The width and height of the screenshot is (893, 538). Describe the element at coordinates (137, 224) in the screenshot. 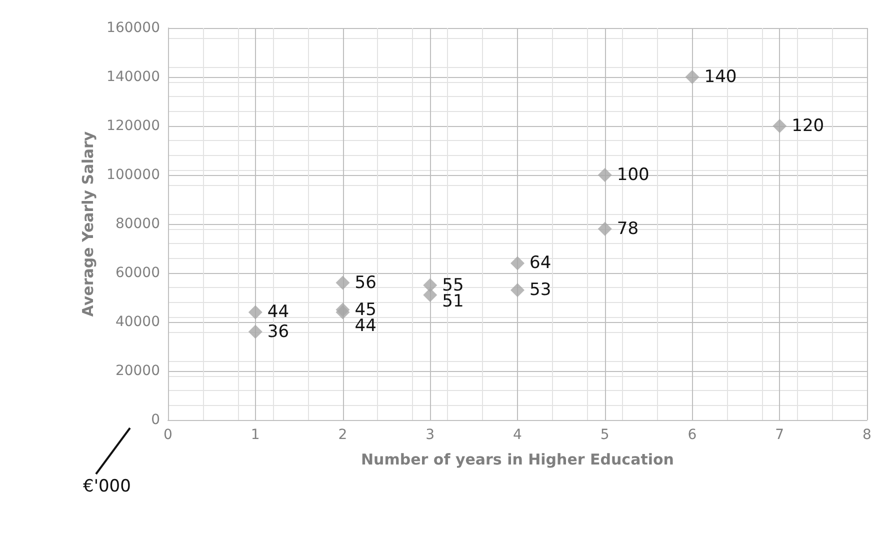

I see `y-tick-label: 80000` at that location.